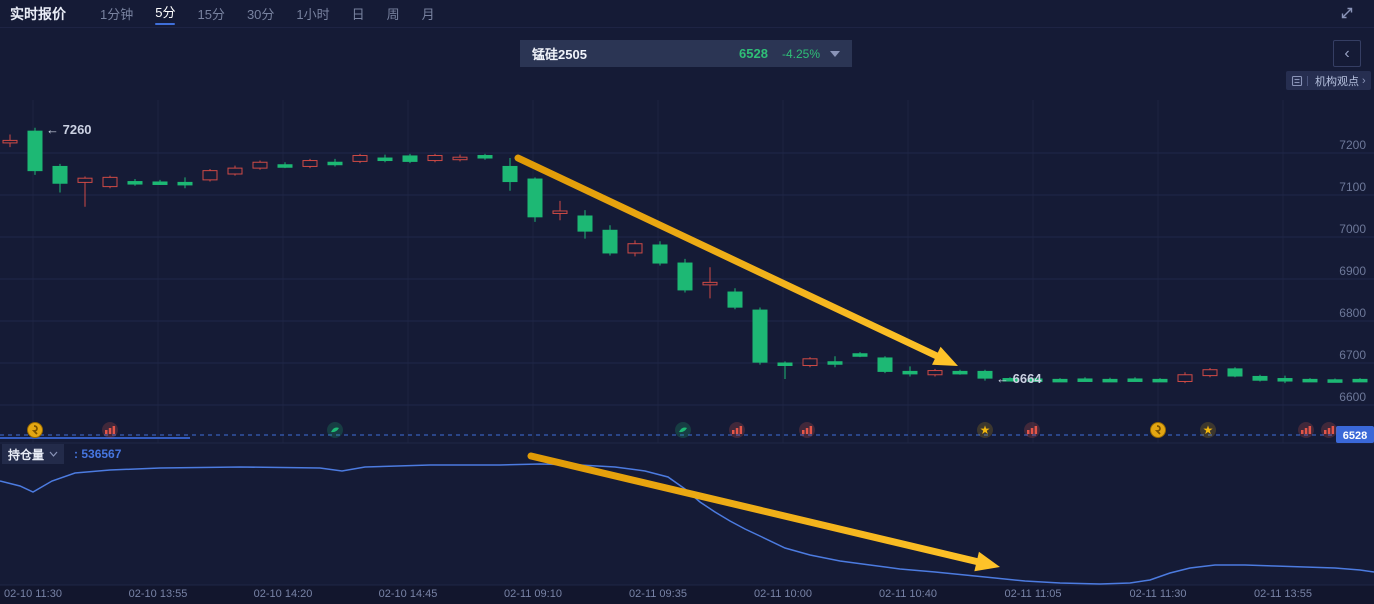 The height and width of the screenshot is (604, 1374). I want to click on x-axis-label: 02-11 09:35, so click(658, 594).